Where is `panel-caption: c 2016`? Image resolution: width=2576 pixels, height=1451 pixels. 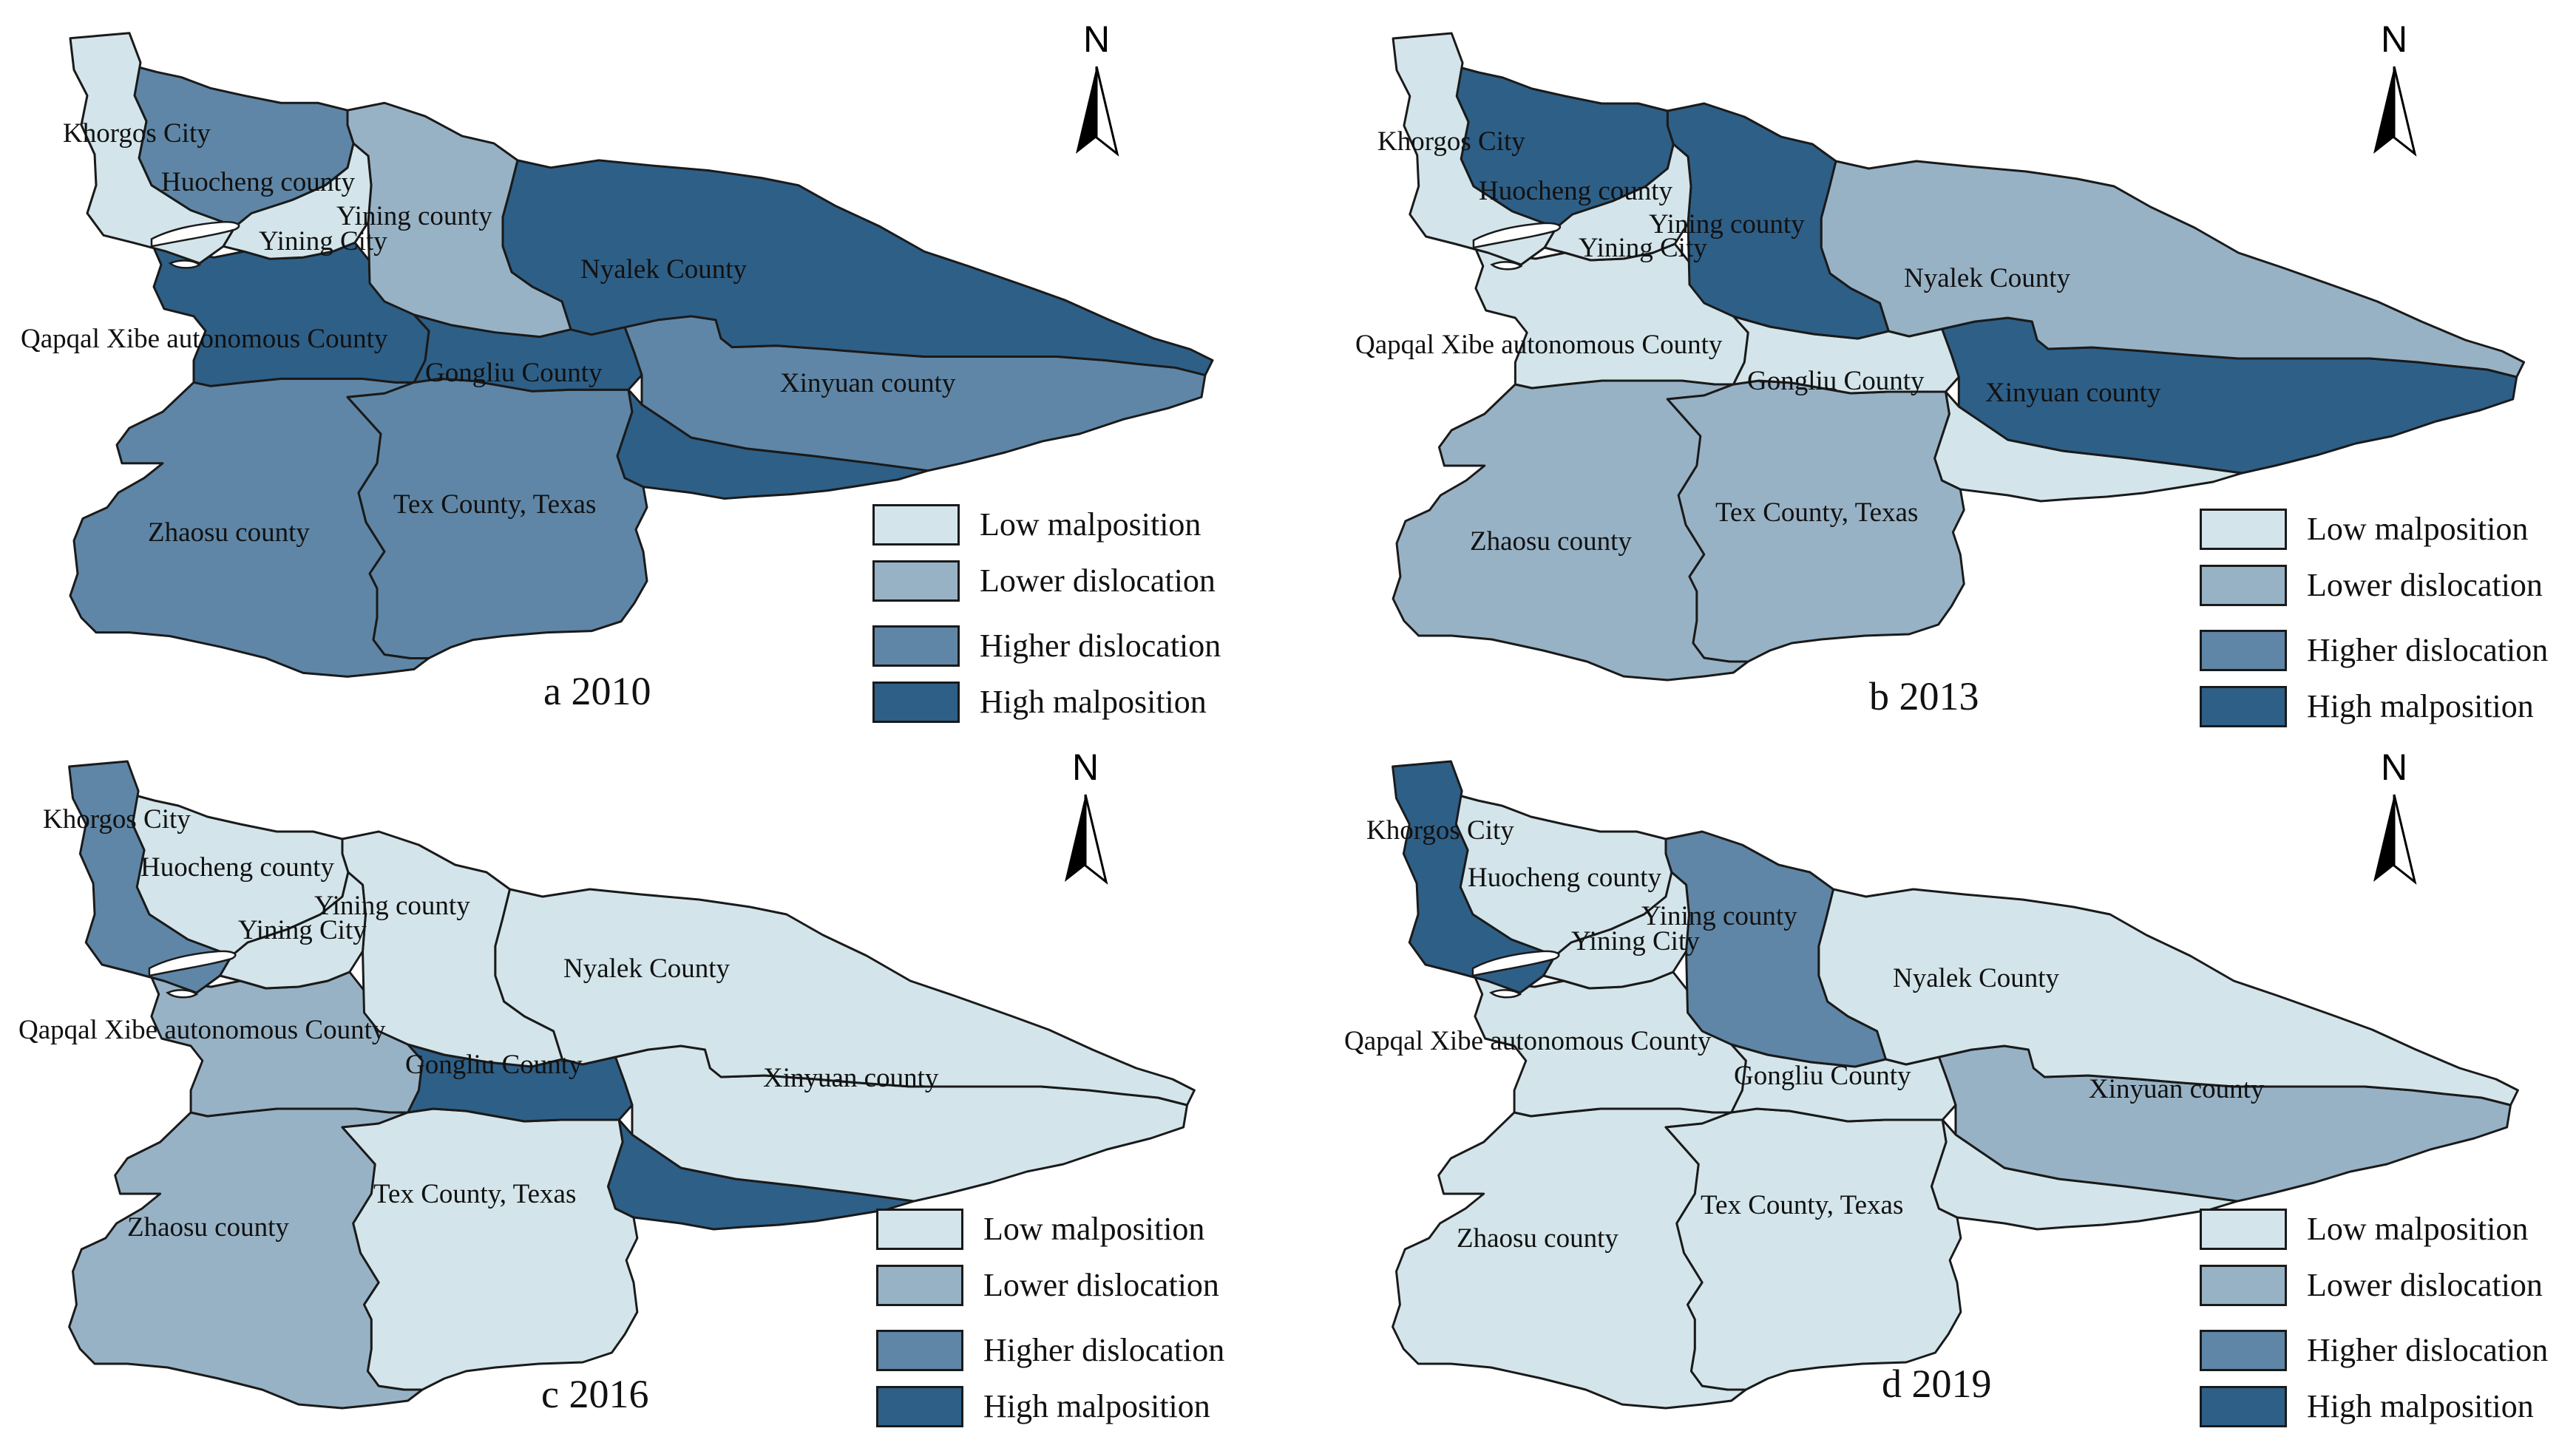 panel-caption: c 2016 is located at coordinates (595, 1394).